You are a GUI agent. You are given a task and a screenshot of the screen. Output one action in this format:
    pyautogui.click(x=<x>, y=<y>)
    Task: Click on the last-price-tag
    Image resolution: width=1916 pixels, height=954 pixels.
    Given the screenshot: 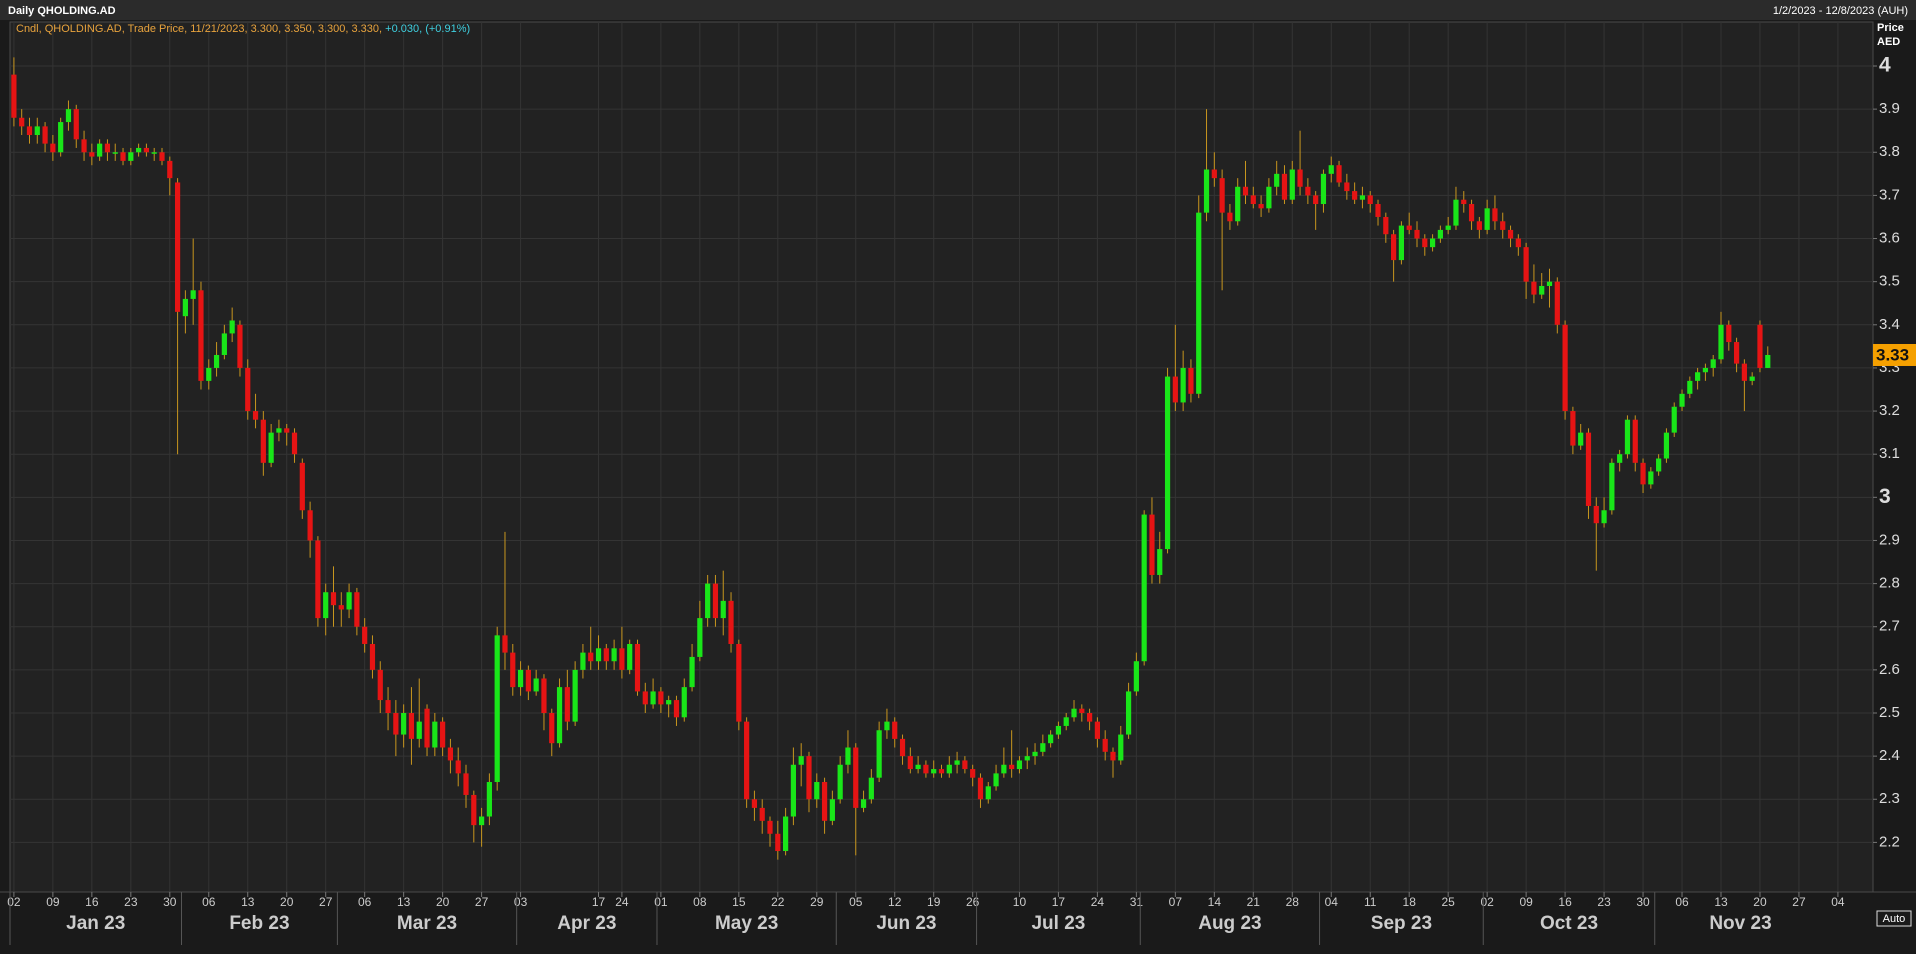 What is the action you would take?
    pyautogui.click(x=1894, y=354)
    